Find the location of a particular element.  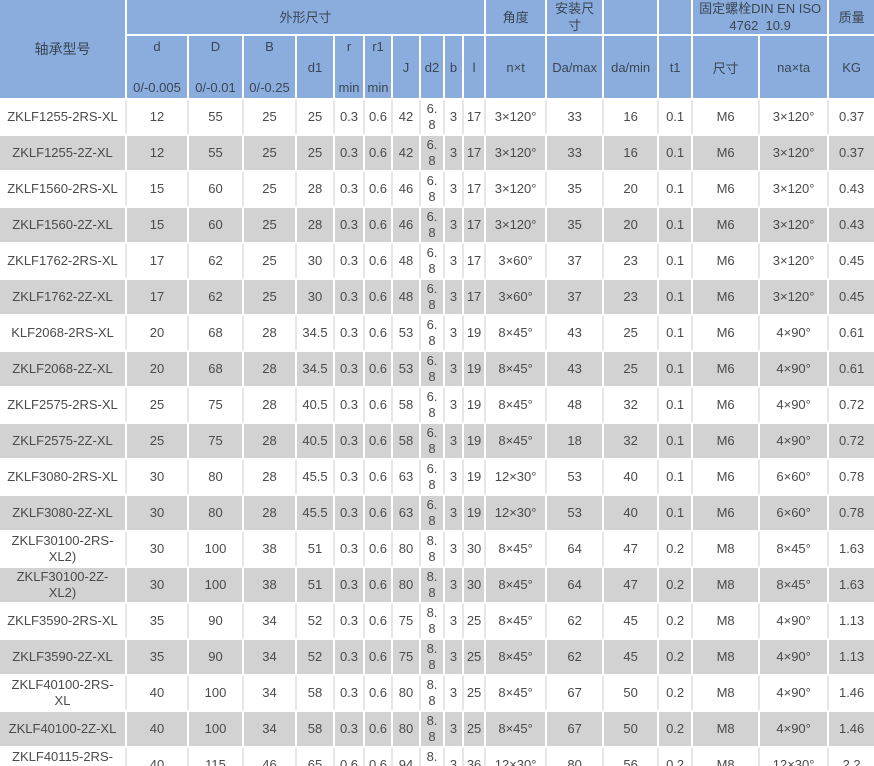

cell-value: 23 is located at coordinates (631, 297).